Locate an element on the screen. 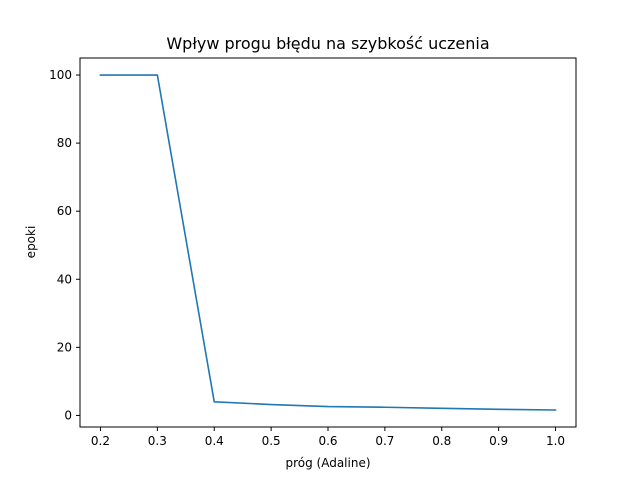 The height and width of the screenshot is (480, 640). x-axis-label: próg (Adaline) is located at coordinates (327, 463).